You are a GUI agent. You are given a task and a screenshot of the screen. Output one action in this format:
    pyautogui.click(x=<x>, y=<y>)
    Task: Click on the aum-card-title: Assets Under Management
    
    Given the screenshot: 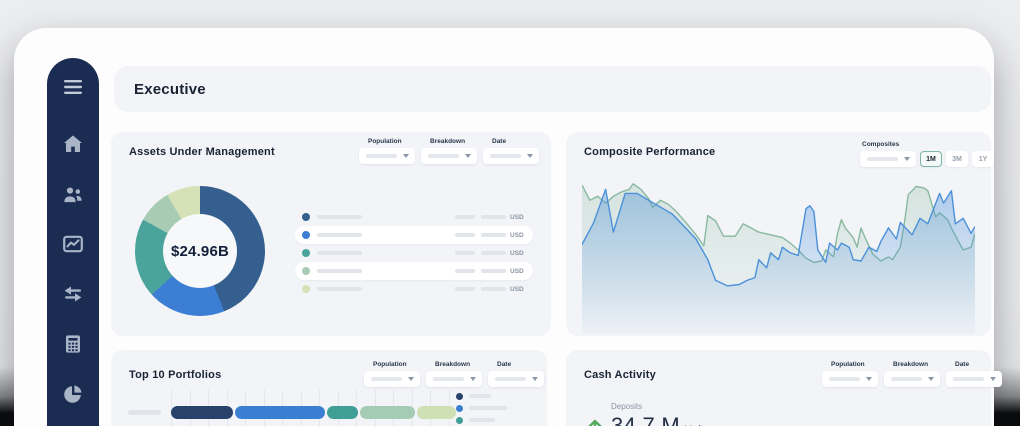 What is the action you would take?
    pyautogui.click(x=202, y=152)
    